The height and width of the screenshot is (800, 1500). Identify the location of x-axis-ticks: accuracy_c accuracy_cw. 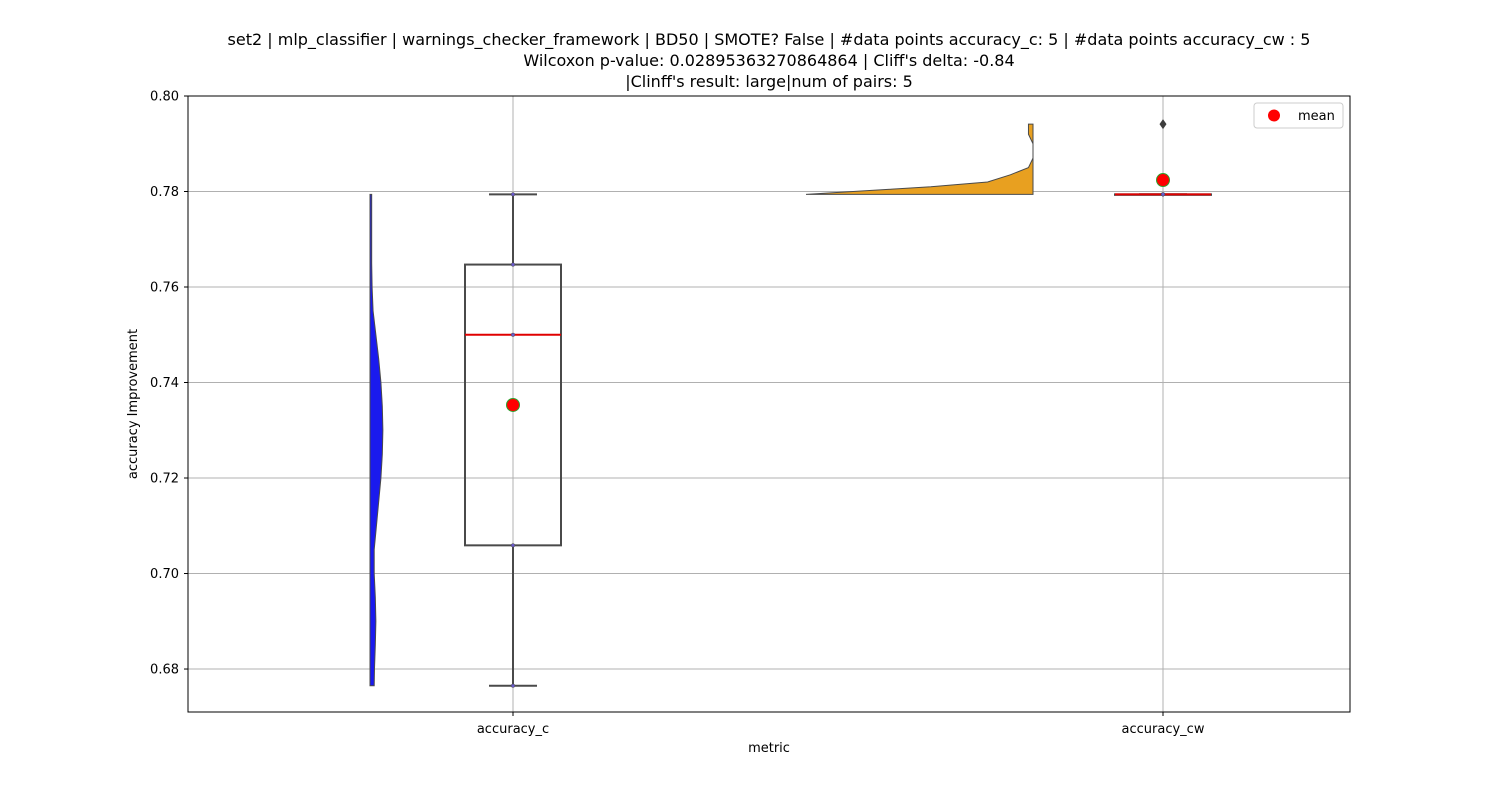
(841, 724).